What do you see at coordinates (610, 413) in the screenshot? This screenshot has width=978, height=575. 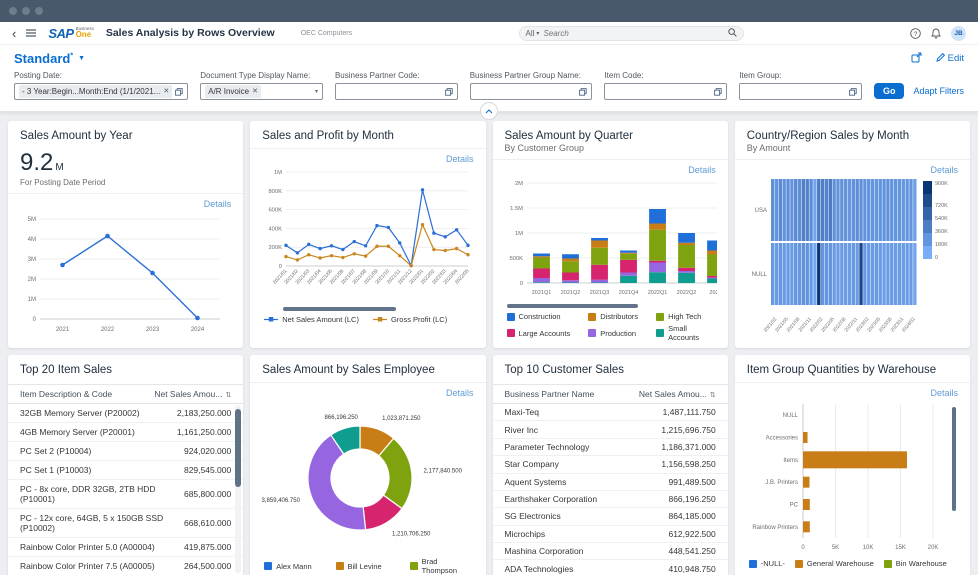 I see `table-row: Maxi-Teq 1,487,111.750` at bounding box center [610, 413].